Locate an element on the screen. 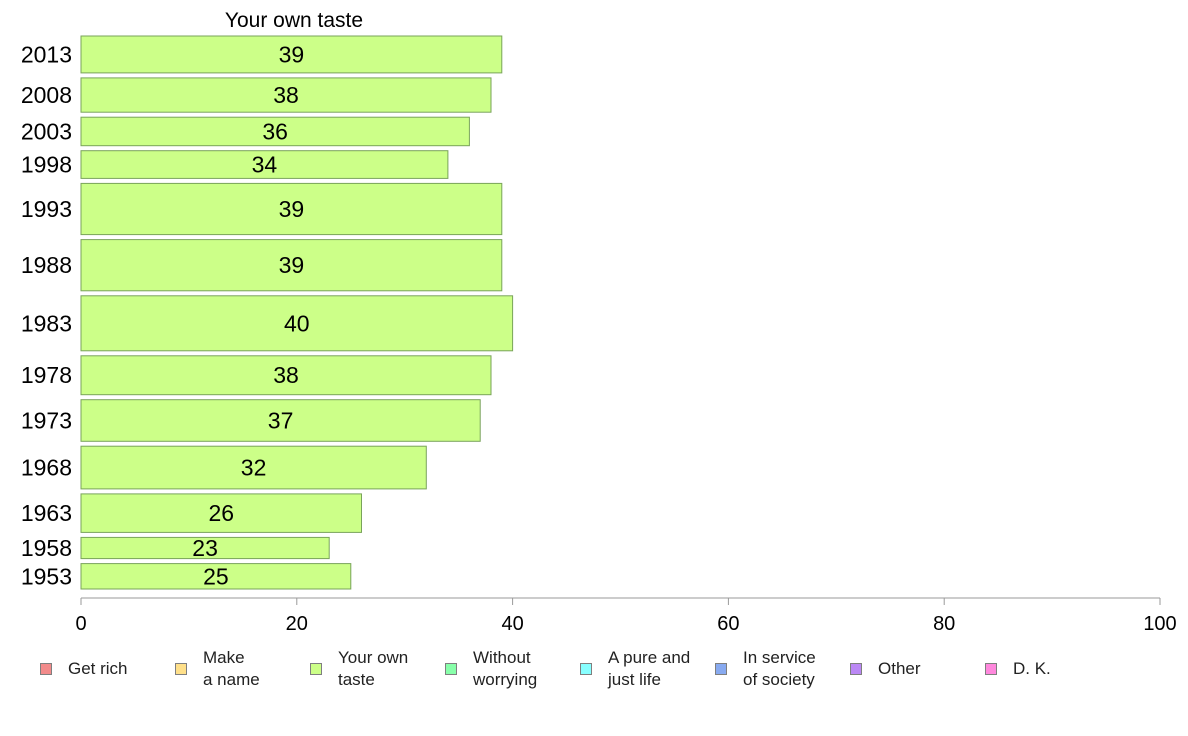 The image size is (1188, 736). x-tick-label: 100 is located at coordinates (1159, 624).